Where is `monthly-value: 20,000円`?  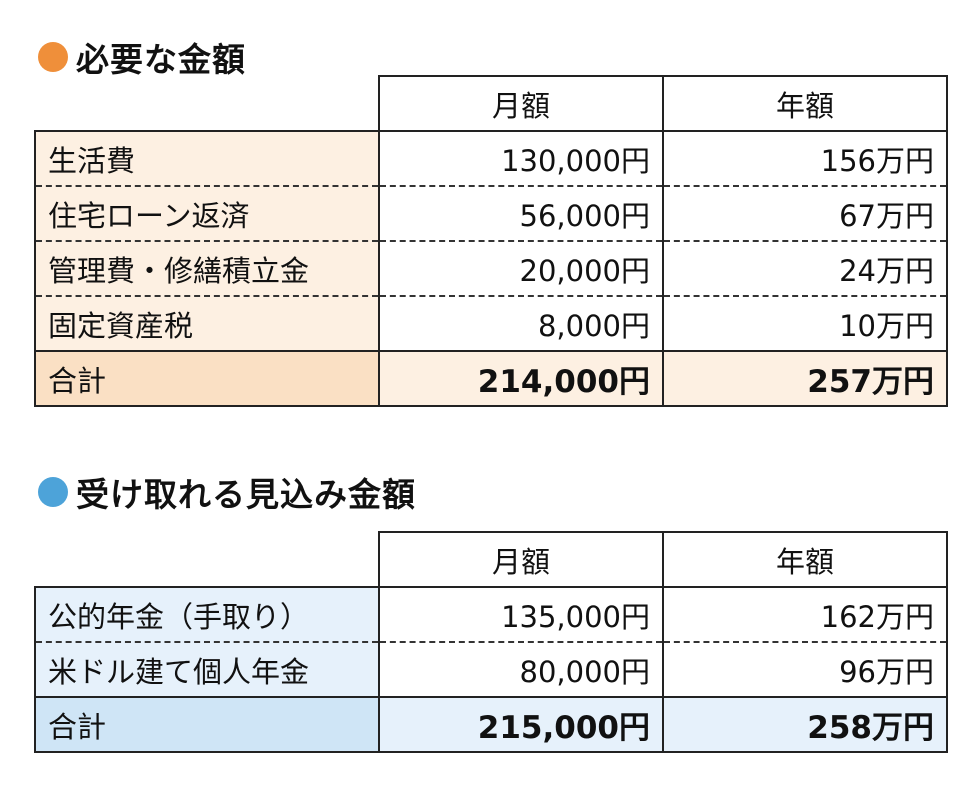
monthly-value: 20,000円 is located at coordinates (521, 268).